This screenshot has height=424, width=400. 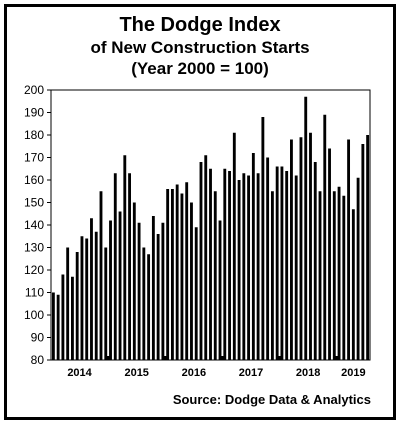 What do you see at coordinates (34, 270) in the screenshot?
I see `y-tick-label: 120` at bounding box center [34, 270].